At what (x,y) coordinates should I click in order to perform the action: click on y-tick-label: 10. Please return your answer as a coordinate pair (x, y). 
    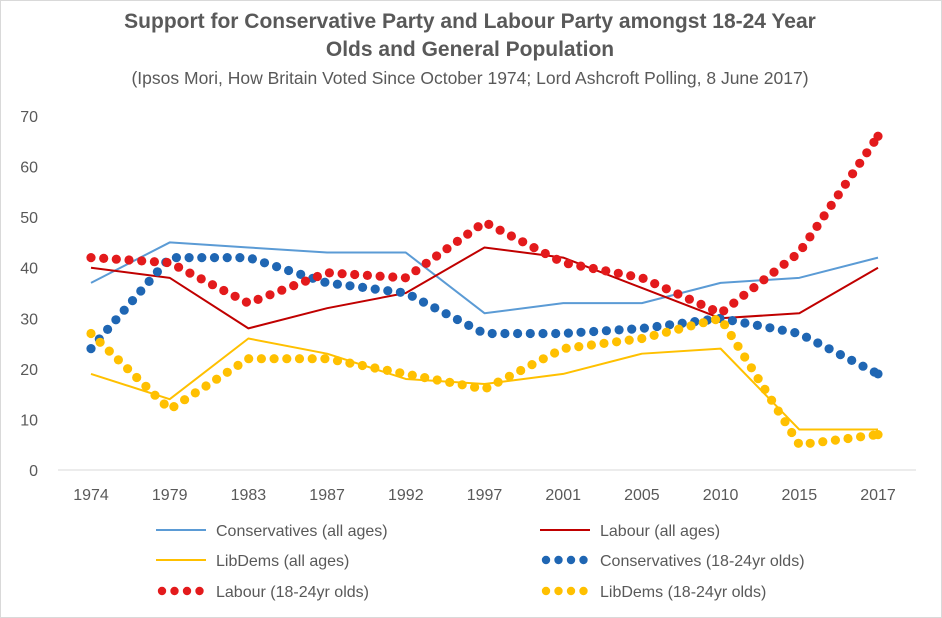
    Looking at the image, I should click on (29, 420).